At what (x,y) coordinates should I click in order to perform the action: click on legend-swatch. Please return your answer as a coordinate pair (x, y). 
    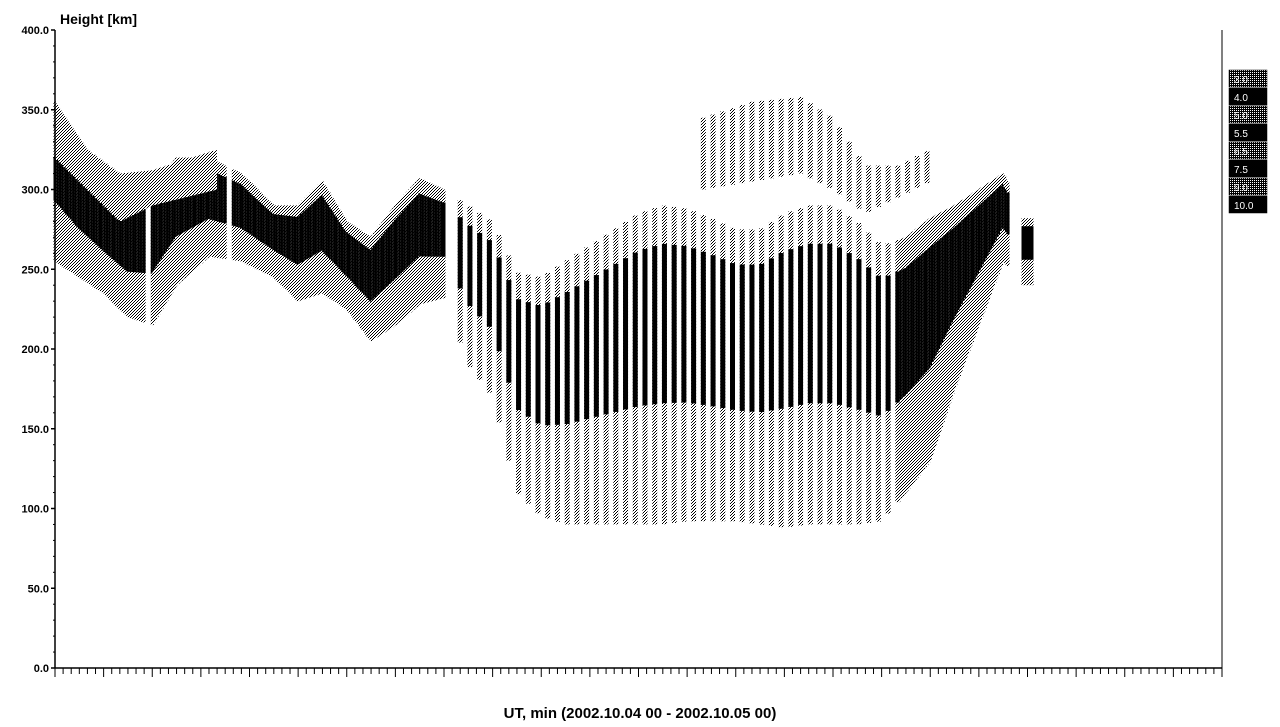
    Looking at the image, I should click on (1248, 186).